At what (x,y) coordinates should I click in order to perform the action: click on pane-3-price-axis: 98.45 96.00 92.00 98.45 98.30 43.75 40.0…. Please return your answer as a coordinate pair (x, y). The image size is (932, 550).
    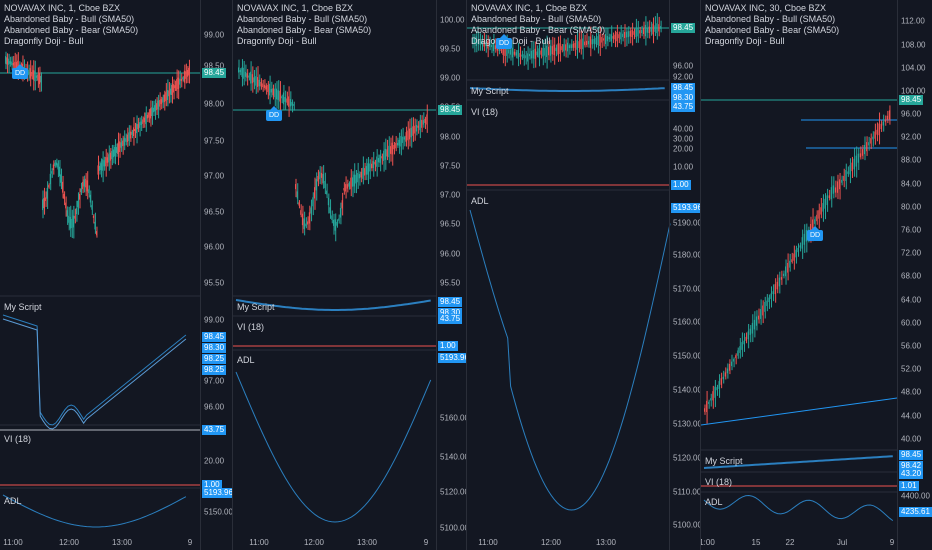
    Looking at the image, I should click on (684, 275).